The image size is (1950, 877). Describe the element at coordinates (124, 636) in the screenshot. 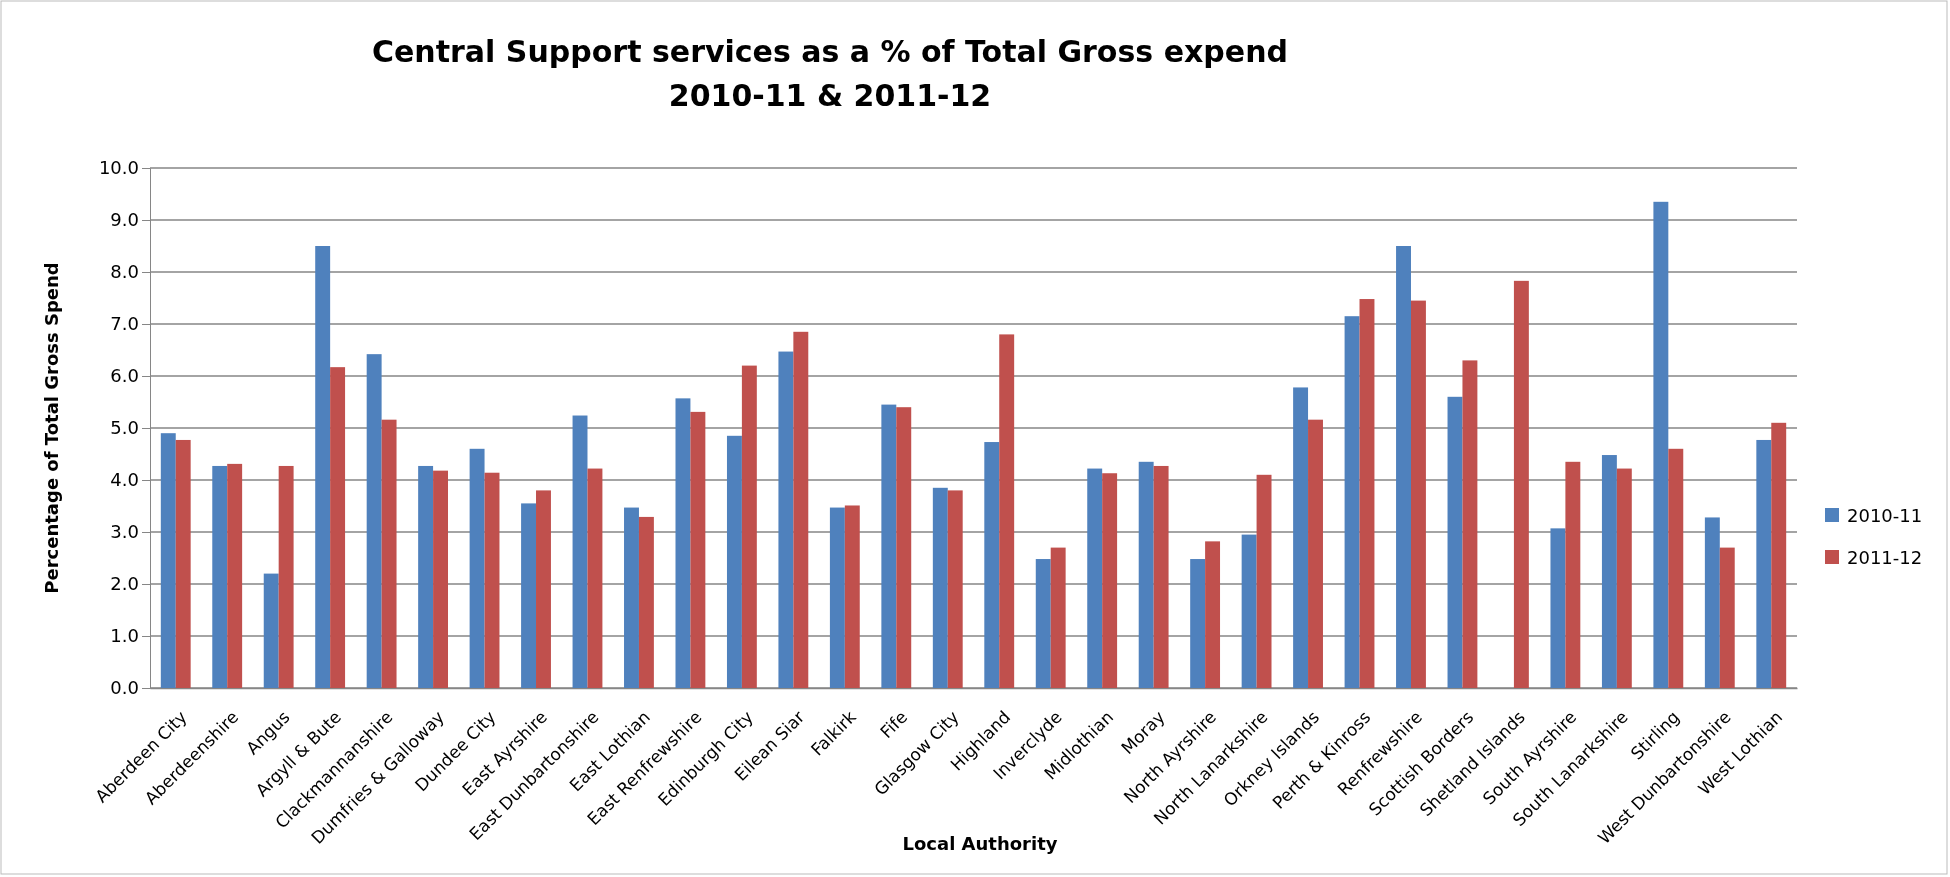

I see `y-tick-label: 1.0` at that location.